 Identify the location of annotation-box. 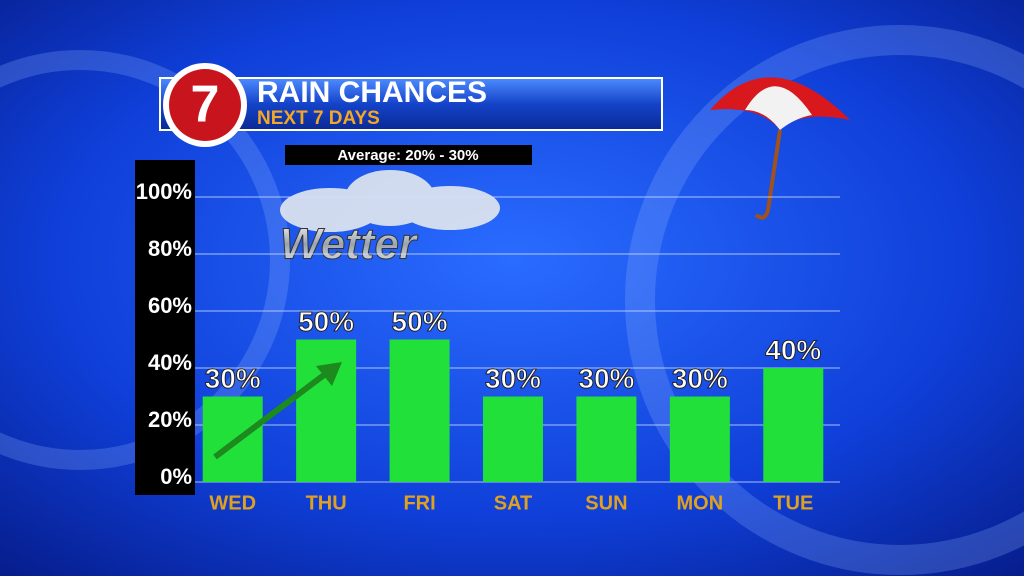
(408, 155).